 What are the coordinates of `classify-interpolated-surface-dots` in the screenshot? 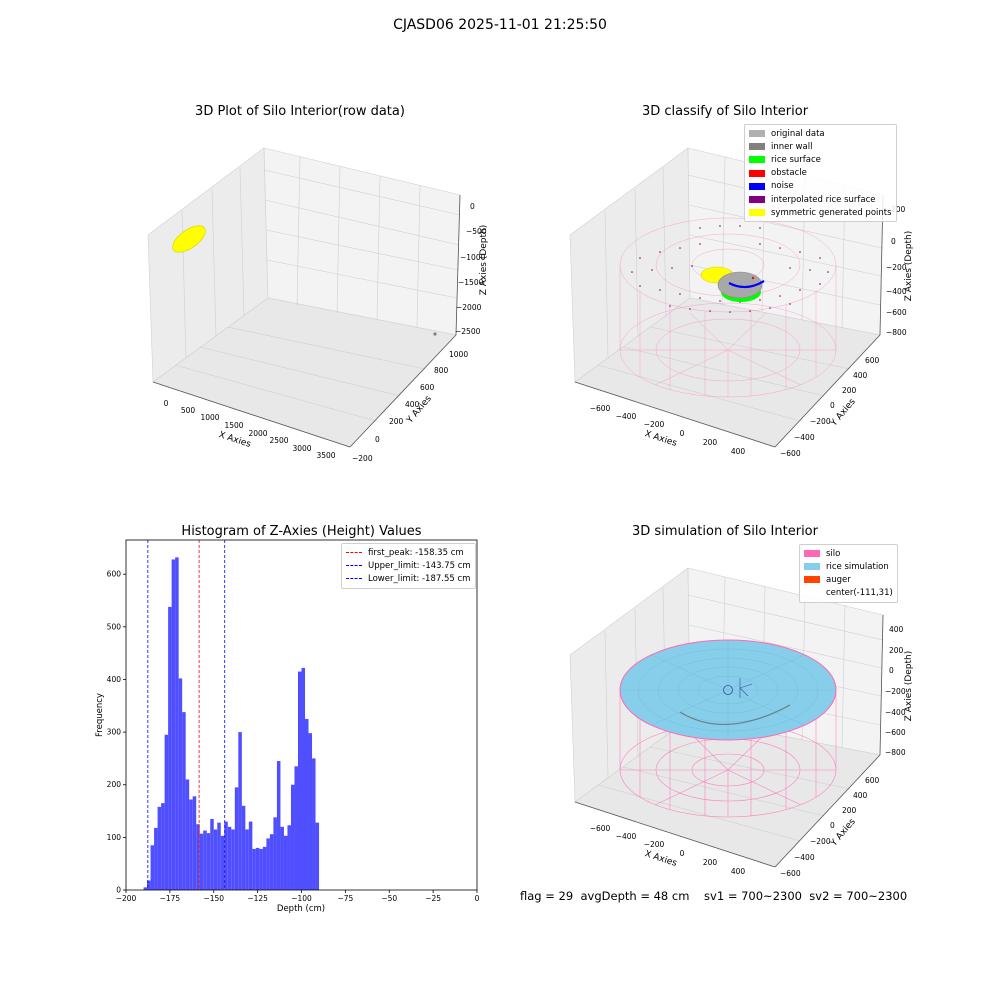 It's located at (730, 269).